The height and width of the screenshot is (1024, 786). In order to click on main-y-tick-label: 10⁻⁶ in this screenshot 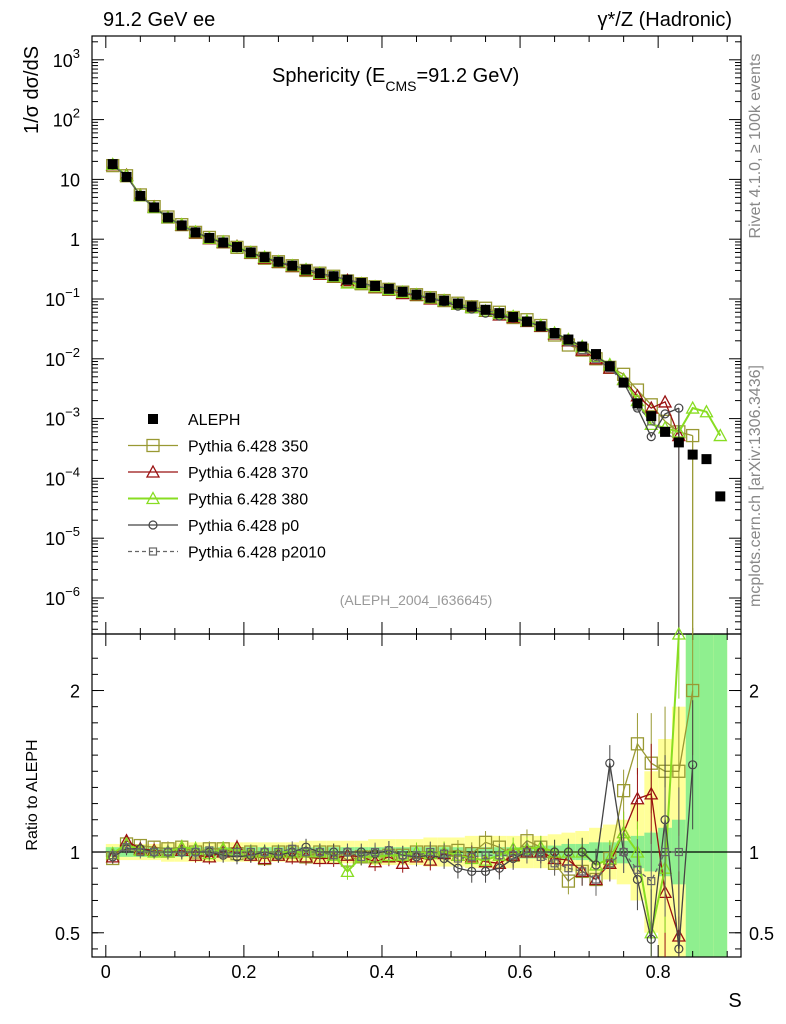, I will do `click(62, 596)`.